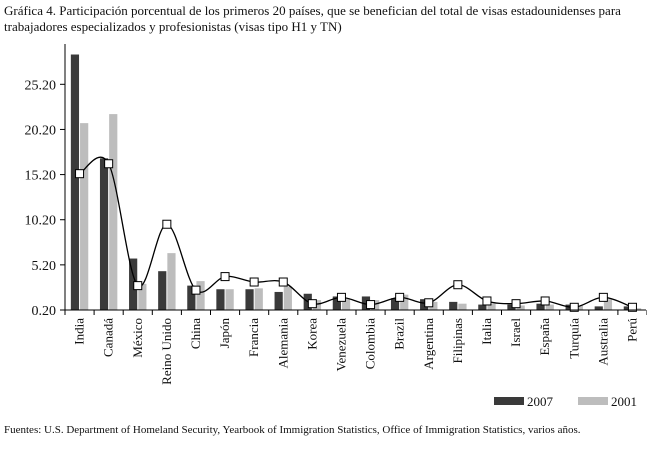 The image size is (647, 450). I want to click on x-tick-label: Korea, so click(311, 334).